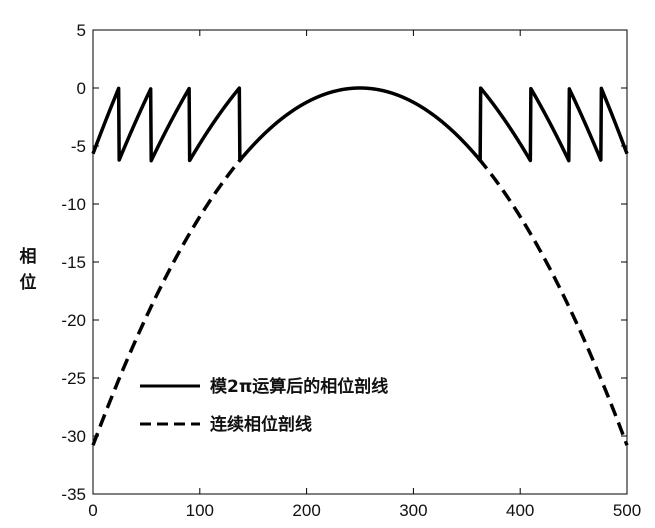 This screenshot has width=655, height=528. I want to click on y-tick-label: -10, so click(73, 204).